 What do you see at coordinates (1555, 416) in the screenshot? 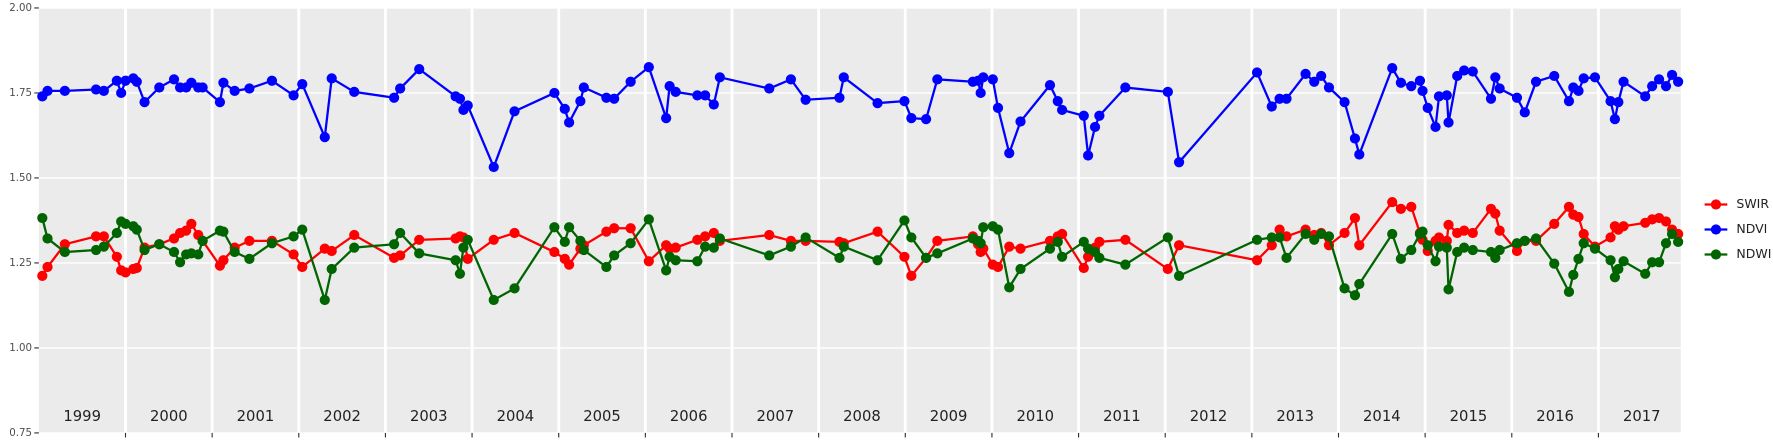
I see `year-label: 2016` at bounding box center [1555, 416].